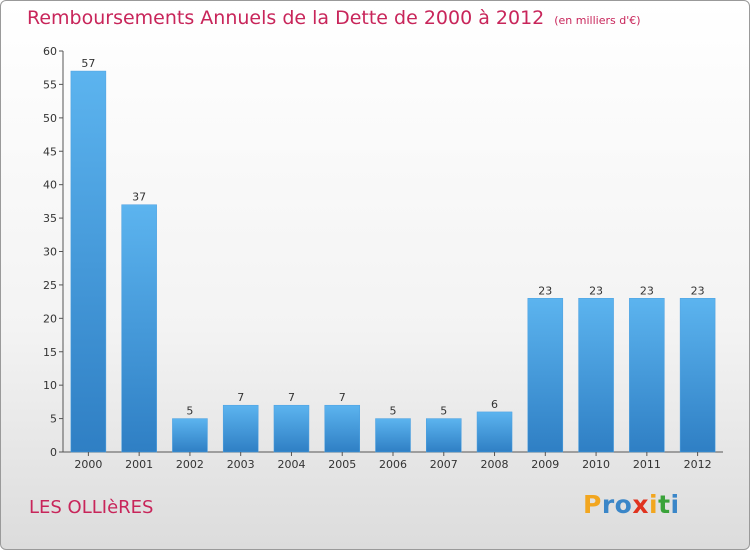 This screenshot has height=550, width=750. I want to click on x-tick-label: 2012, so click(698, 464).